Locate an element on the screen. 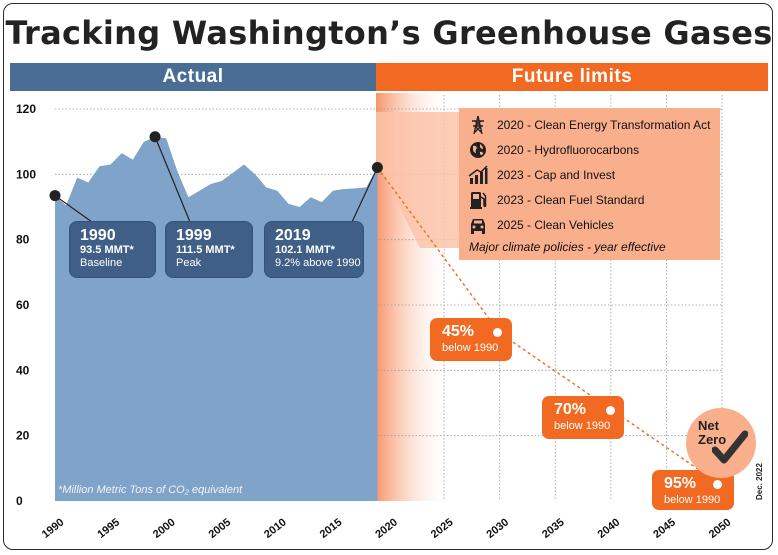  policy-item: 2020 - Hydrofluorocarbons is located at coordinates (553, 150).